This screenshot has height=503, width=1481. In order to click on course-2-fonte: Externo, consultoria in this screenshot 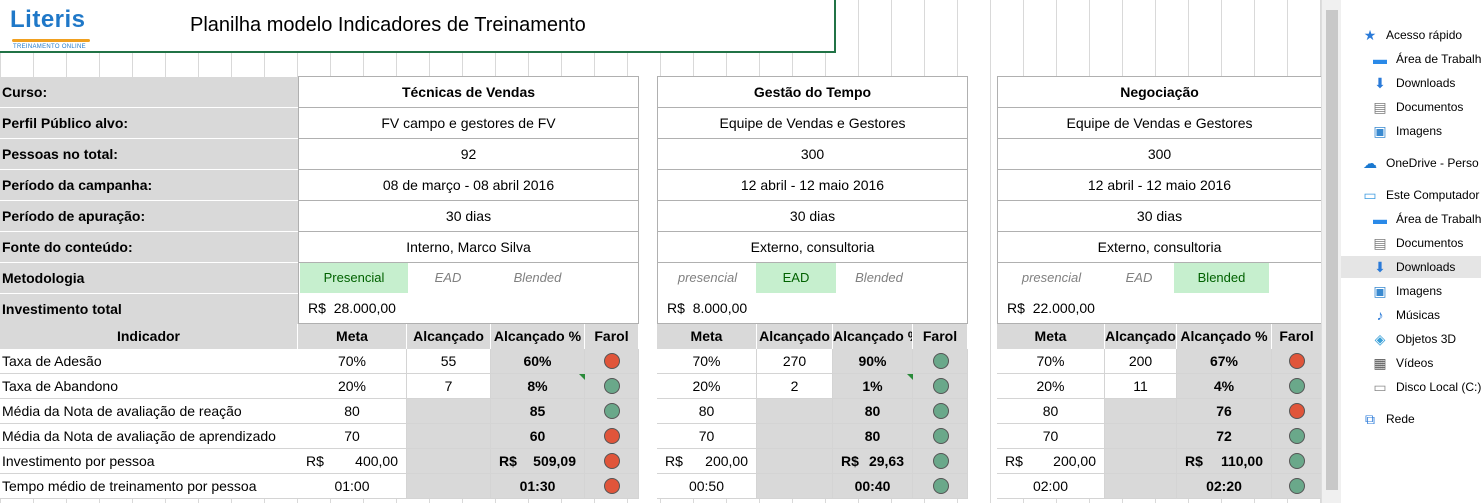, I will do `click(812, 247)`.